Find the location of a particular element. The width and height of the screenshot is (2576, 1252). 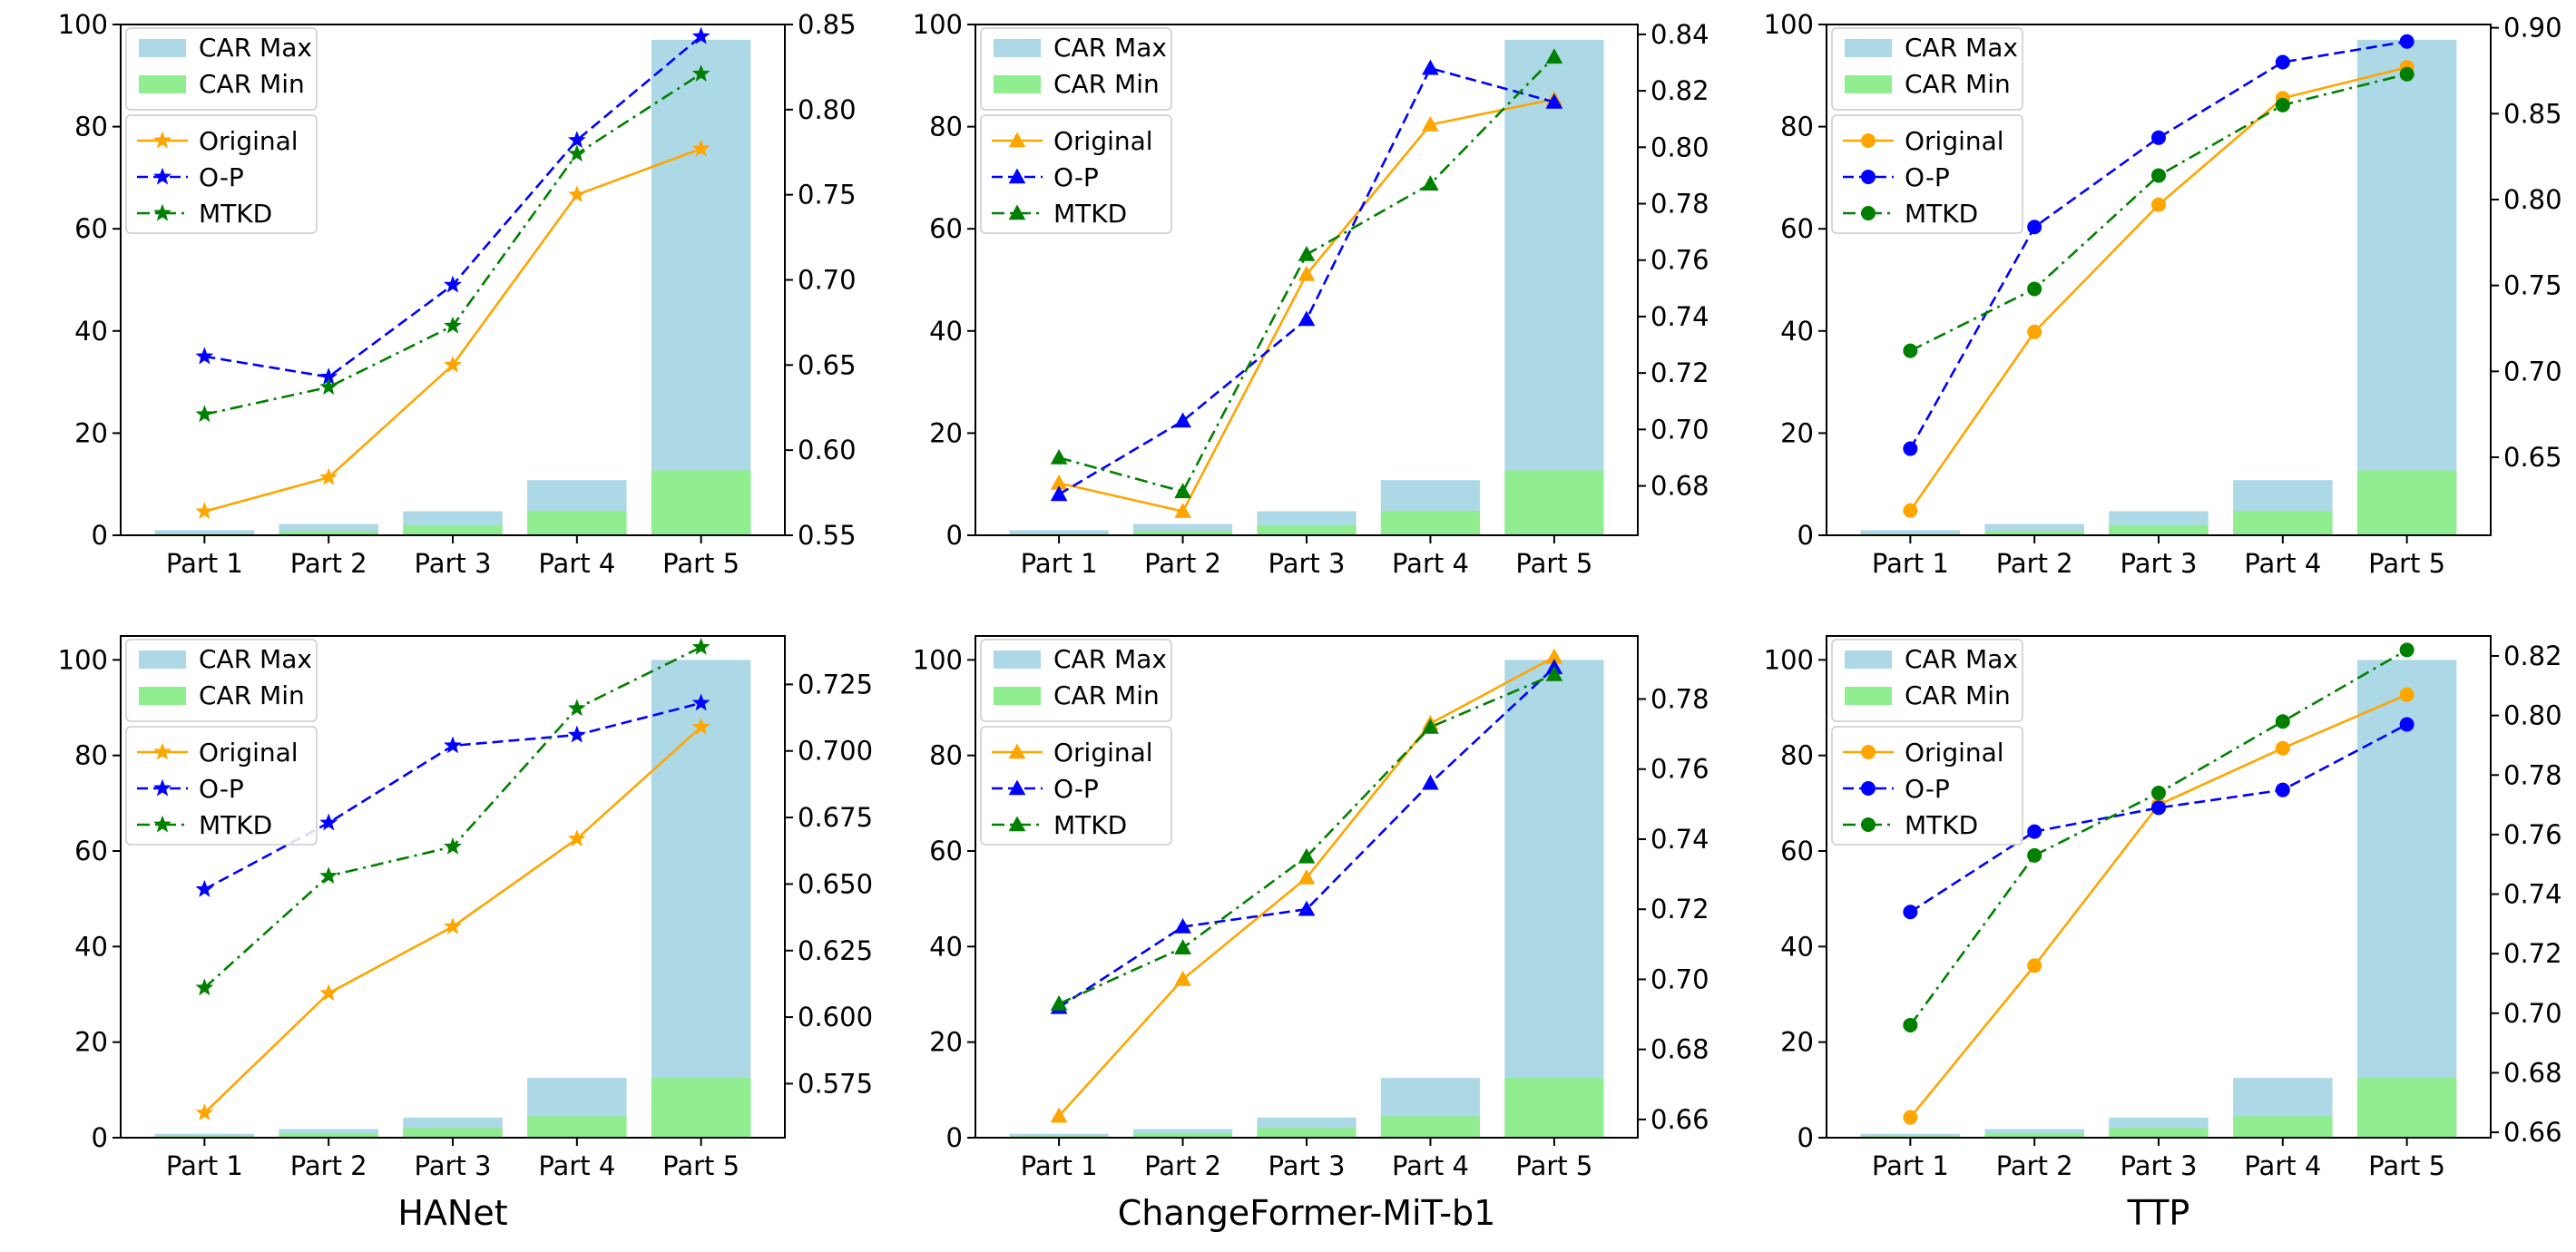

right-tick-label: 0.700 is located at coordinates (835, 751).